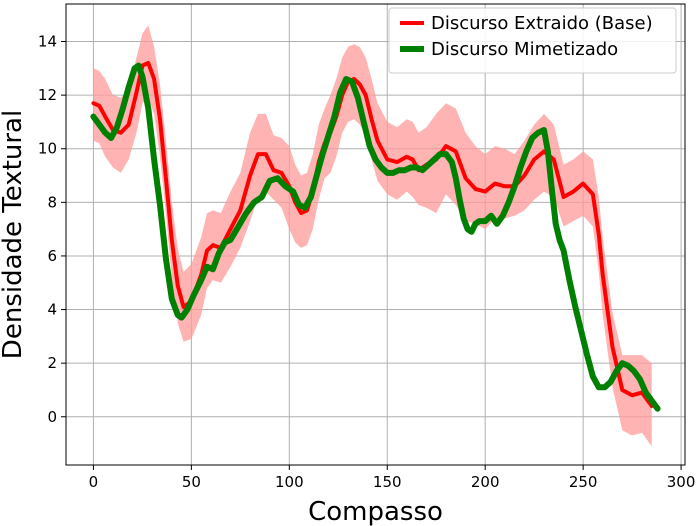 Image resolution: width=697 pixels, height=526 pixels. Describe the element at coordinates (375, 511) in the screenshot. I see `x-axis-label: Compasso` at that location.